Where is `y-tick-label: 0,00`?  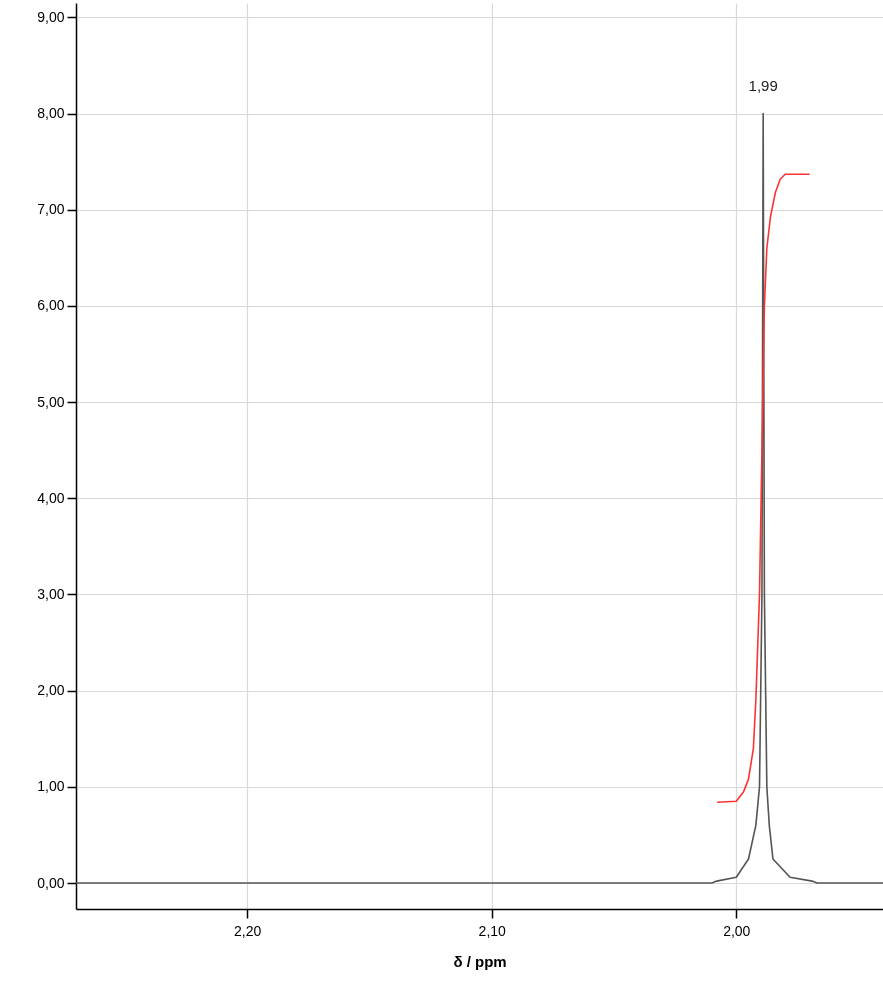 y-tick-label: 0,00 is located at coordinates (51, 882).